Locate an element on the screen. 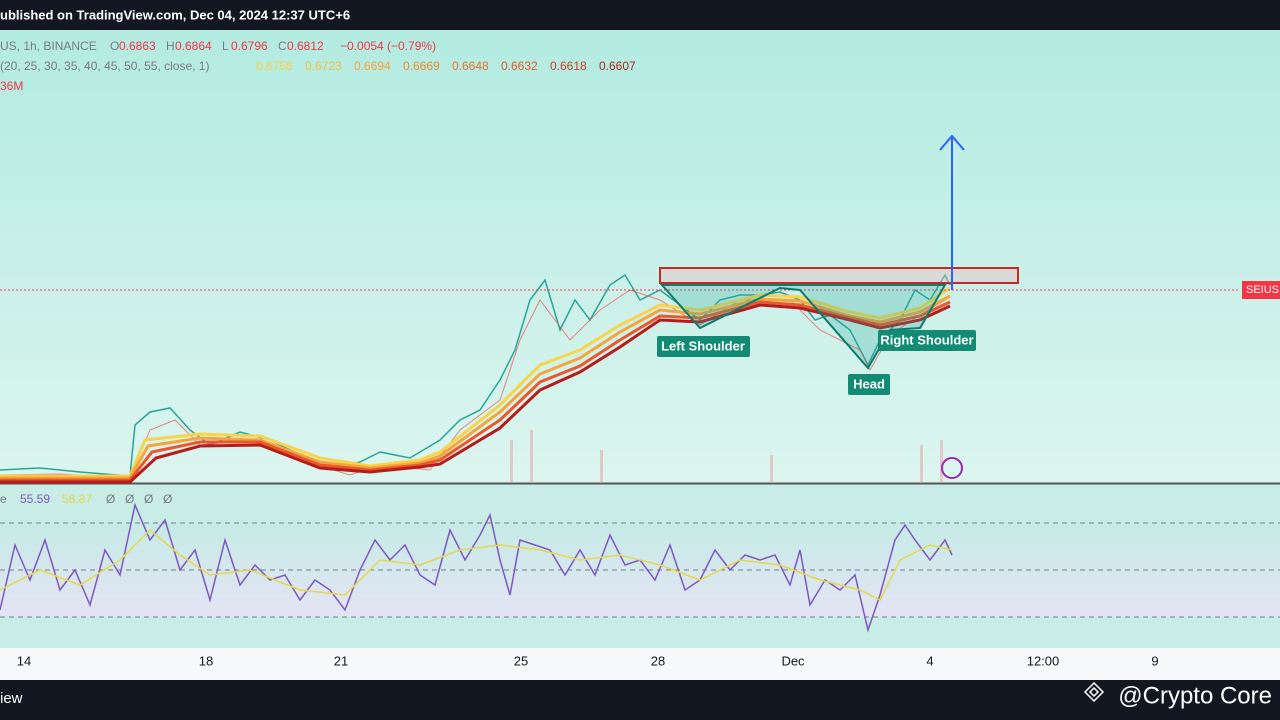 This screenshot has width=1280, height=720. rsi-label: e is located at coordinates (3, 499).